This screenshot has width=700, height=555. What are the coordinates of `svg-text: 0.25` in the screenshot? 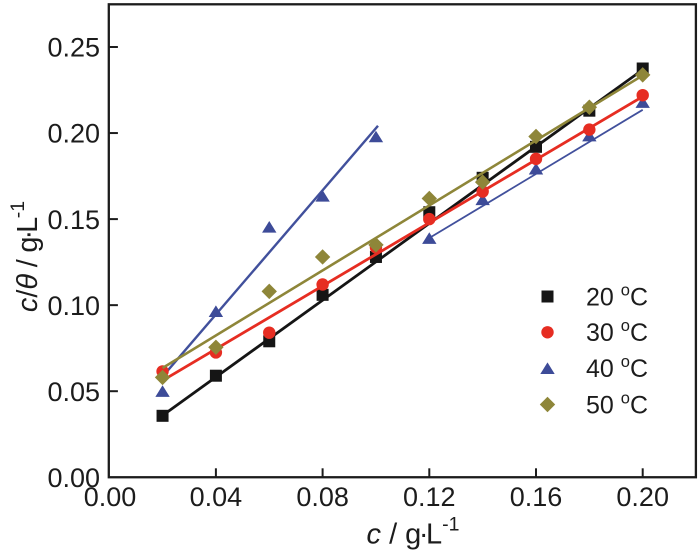 It's located at (73, 48).